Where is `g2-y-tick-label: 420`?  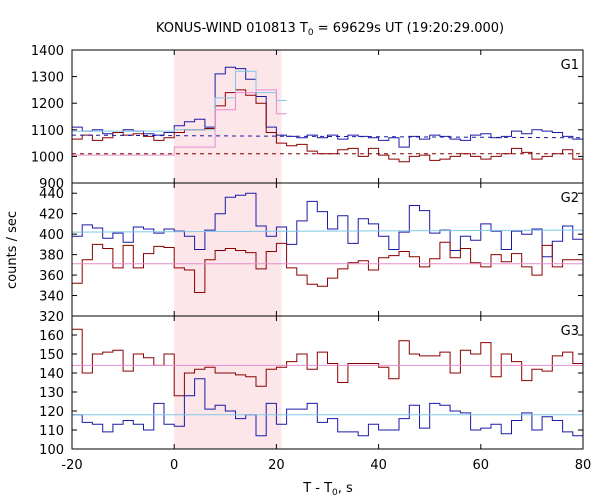 g2-y-tick-label: 420 is located at coordinates (51, 215).